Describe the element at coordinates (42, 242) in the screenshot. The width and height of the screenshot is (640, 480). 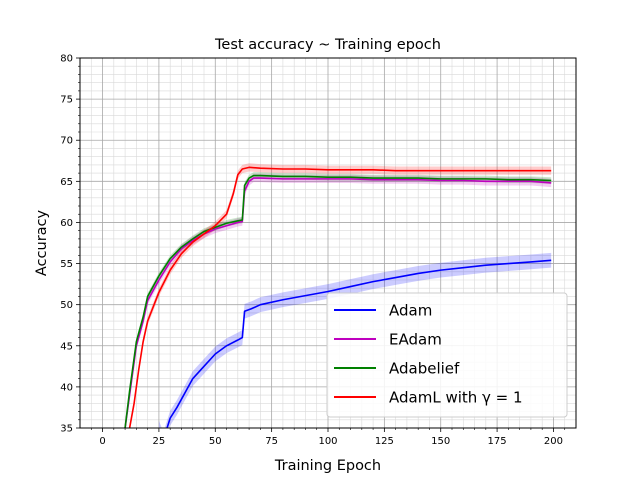
I see `y-axis-label: Accuracy` at that location.